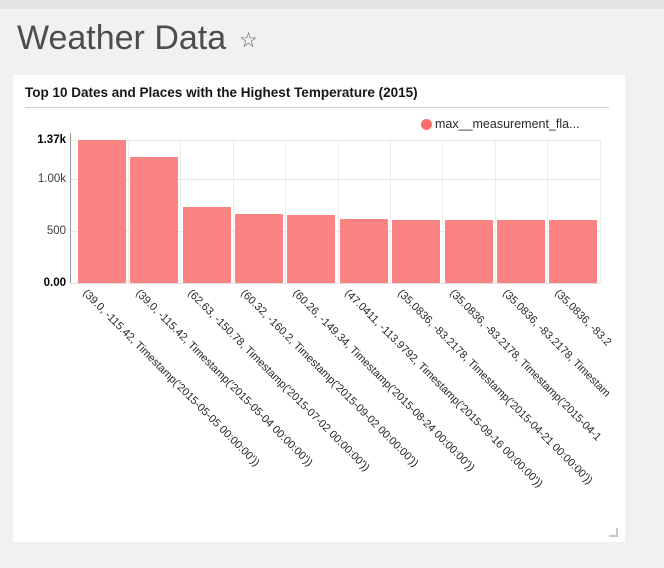 Image resolution: width=664 pixels, height=568 pixels. Describe the element at coordinates (51, 140) in the screenshot. I see `y-axis-tick-label: 1.37k` at that location.